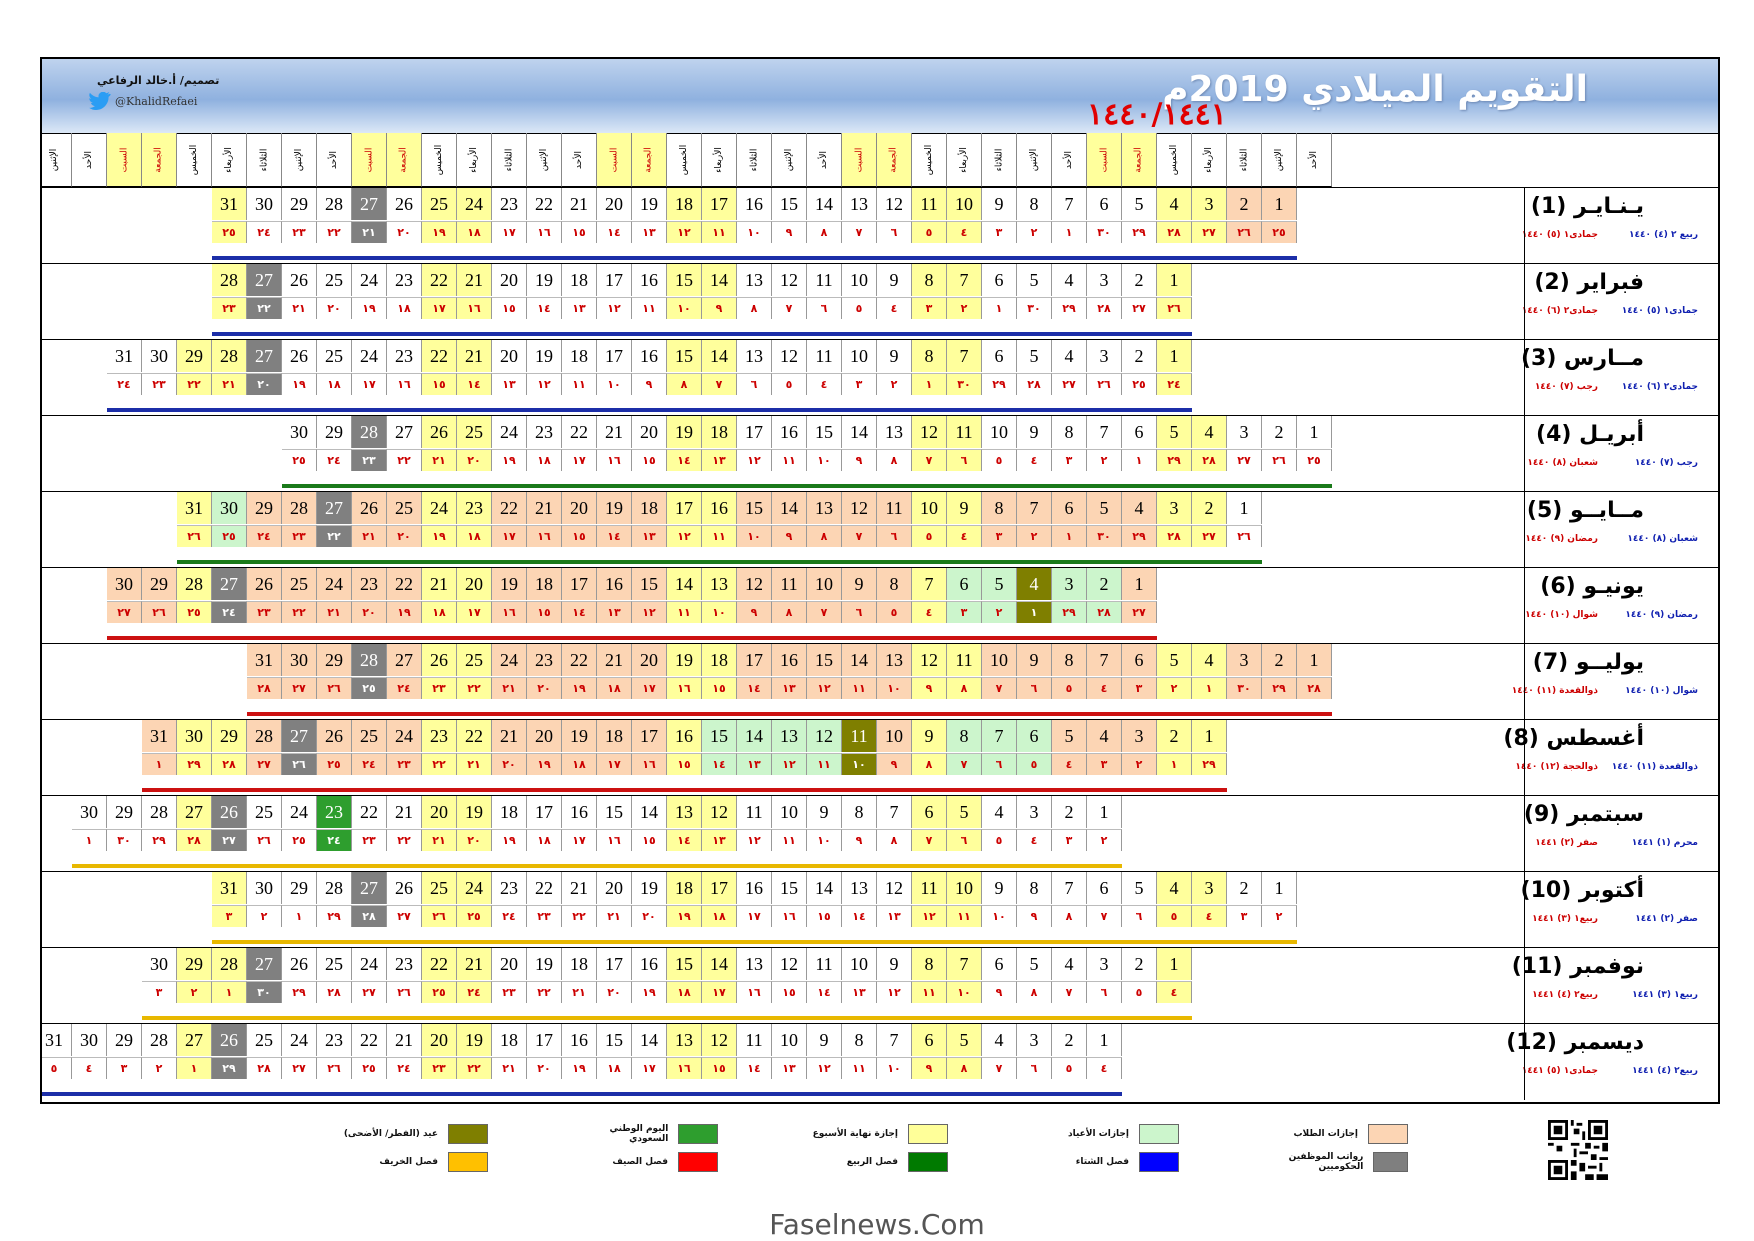 This screenshot has height=1241, width=1754. I want to click on qr-code-icon, so click(1578, 1150).